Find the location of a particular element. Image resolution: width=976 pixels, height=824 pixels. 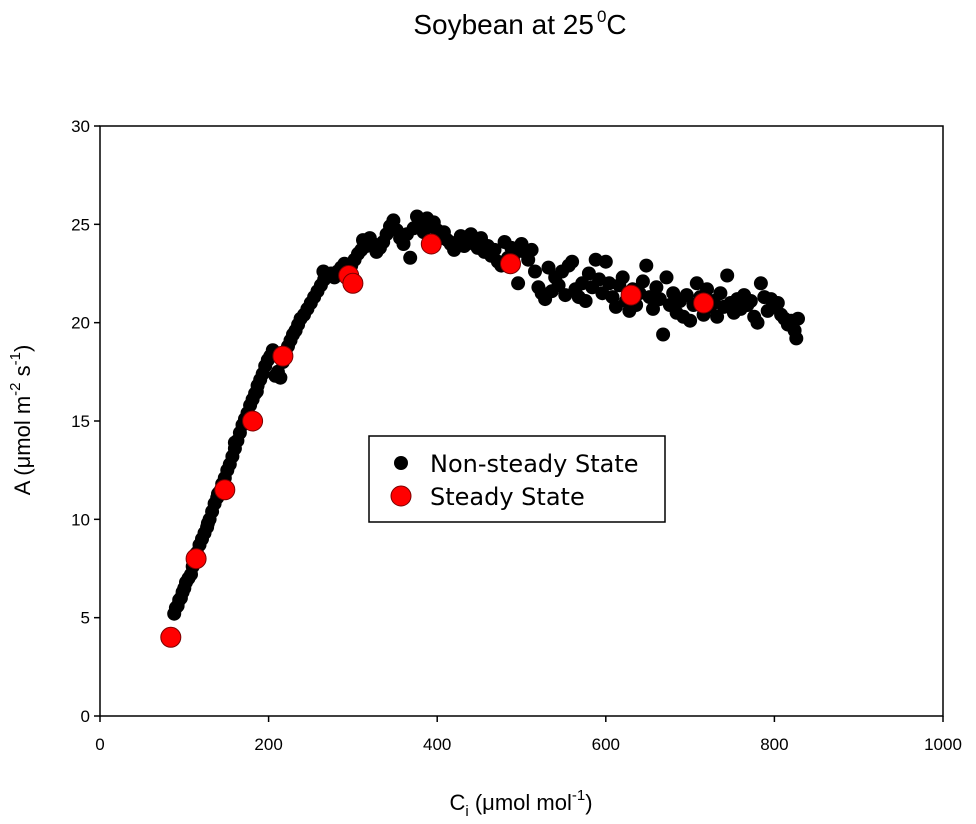

legend-marker-steady is located at coordinates (401, 496).